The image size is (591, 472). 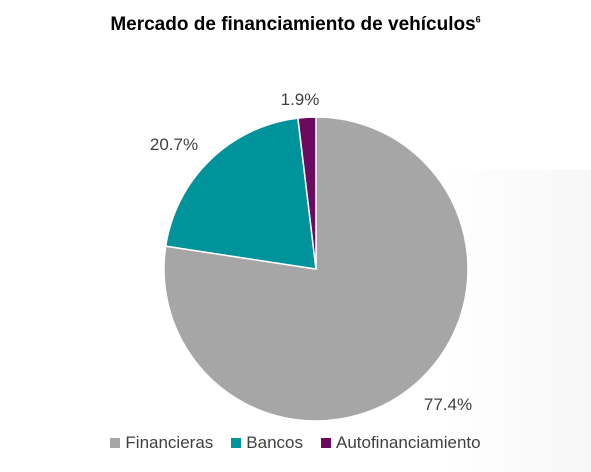 What do you see at coordinates (408, 442) in the screenshot?
I see `legend-label-autofinanciamiento: Autofinanciamiento` at bounding box center [408, 442].